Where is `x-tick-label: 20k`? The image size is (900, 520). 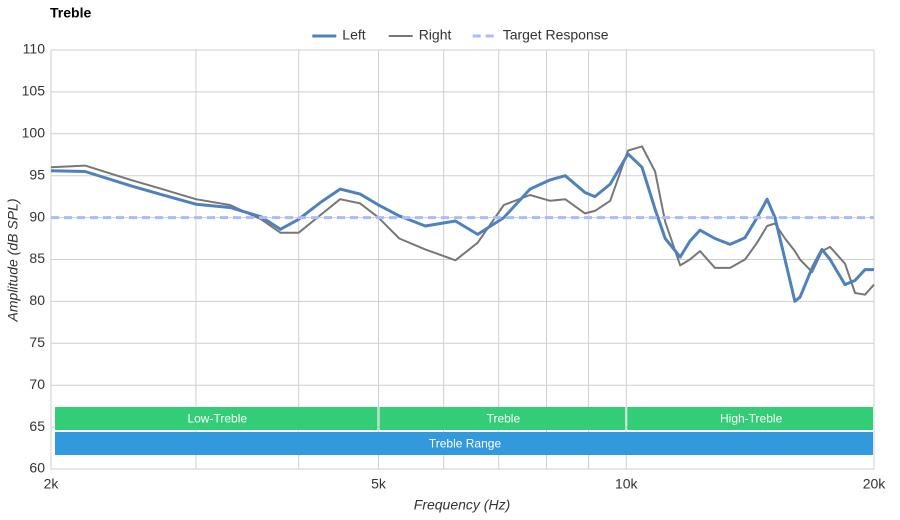 x-tick-label: 20k is located at coordinates (875, 484).